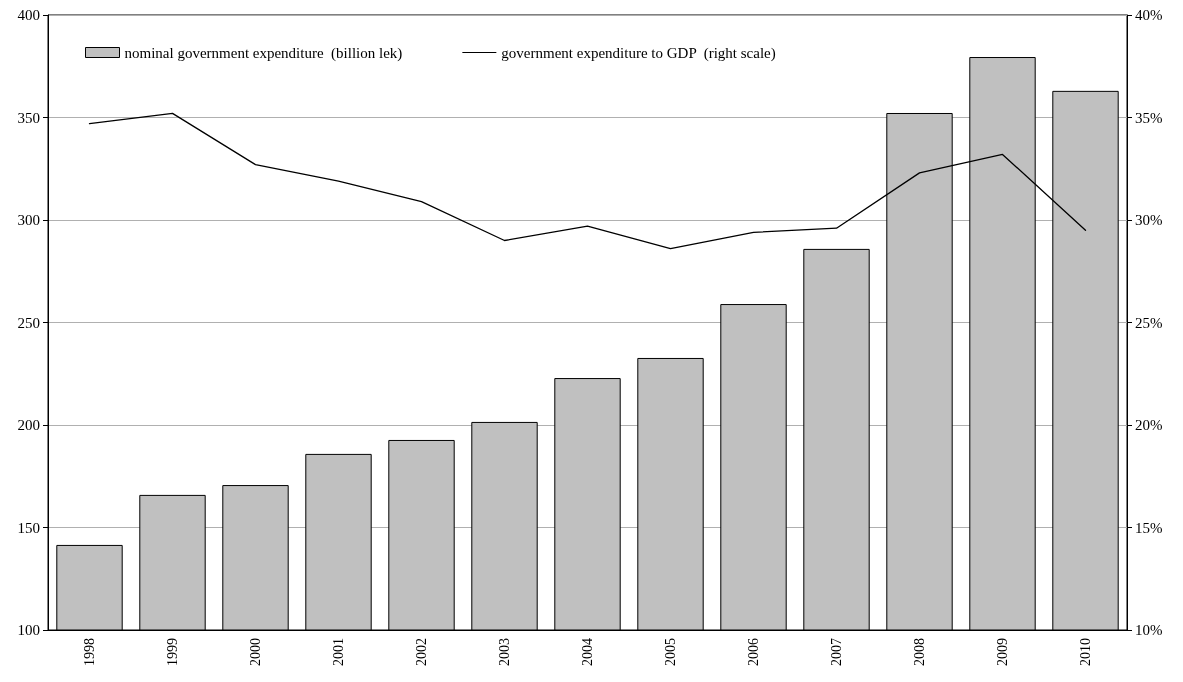 Image resolution: width=1183 pixels, height=682 pixels. I want to click on y2-tick-label: 15%, so click(1149, 527).